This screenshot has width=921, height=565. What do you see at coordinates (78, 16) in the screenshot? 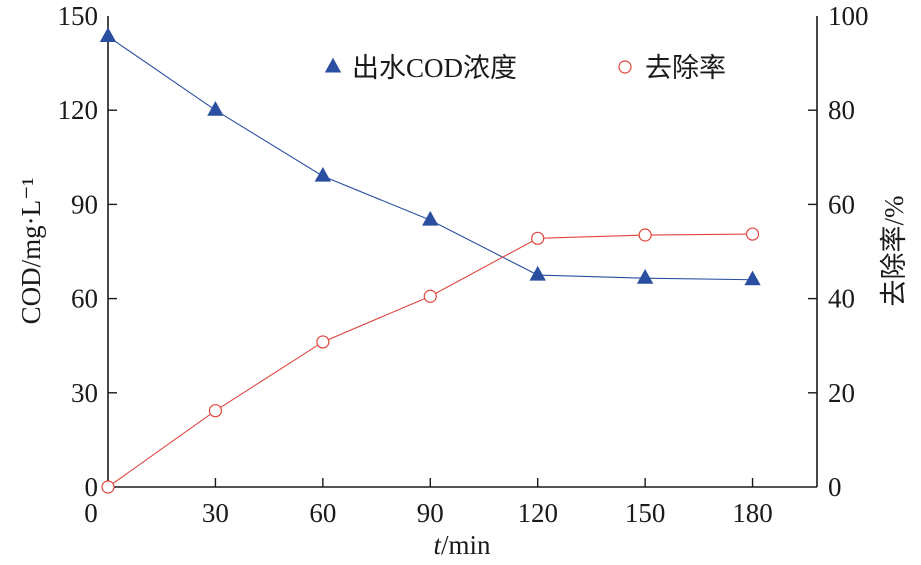
I see `y-left-tick-label: 150` at bounding box center [78, 16].